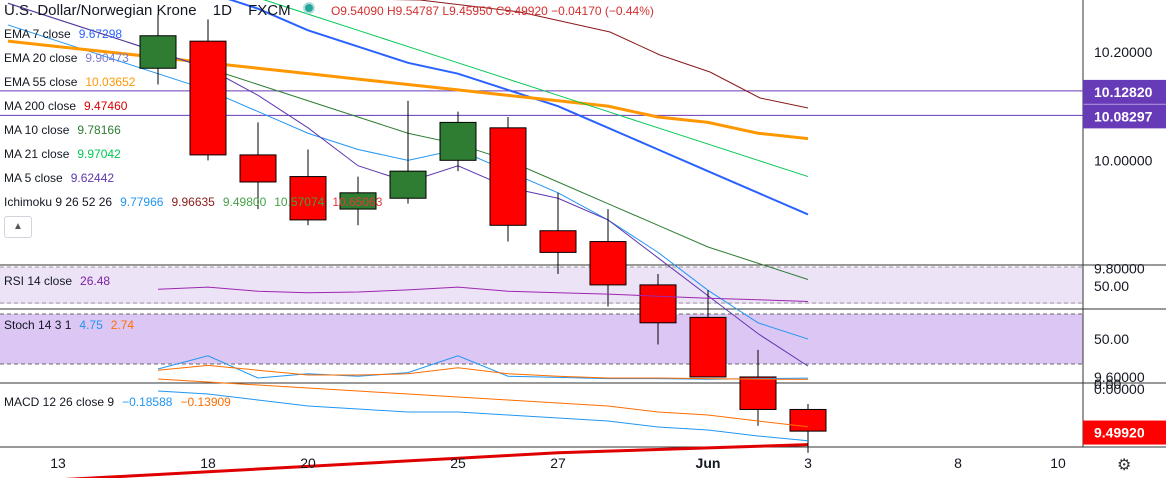 The image size is (1166, 478). I want to click on price-tick-label: 9.60000, so click(1119, 377).